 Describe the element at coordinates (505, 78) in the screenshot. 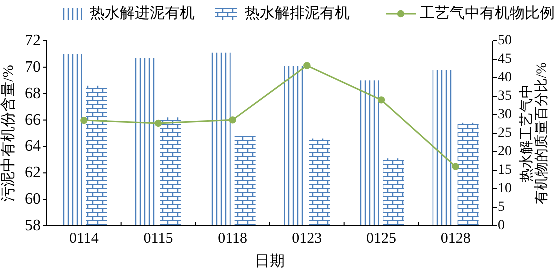

I see `y2-tick-label: 40` at that location.